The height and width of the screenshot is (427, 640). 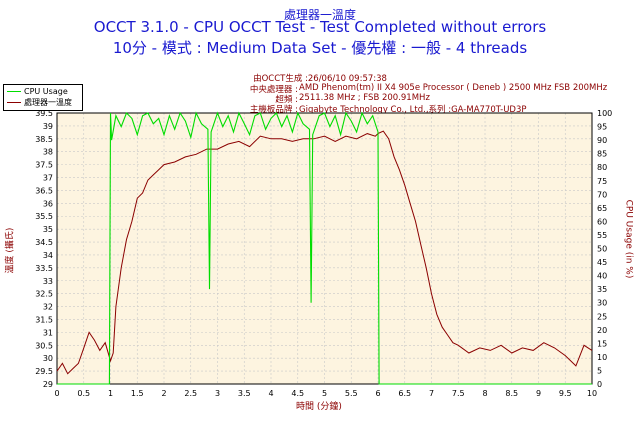 I want to click on legend-item-temp: 處理器一溫度, so click(x=39, y=102).